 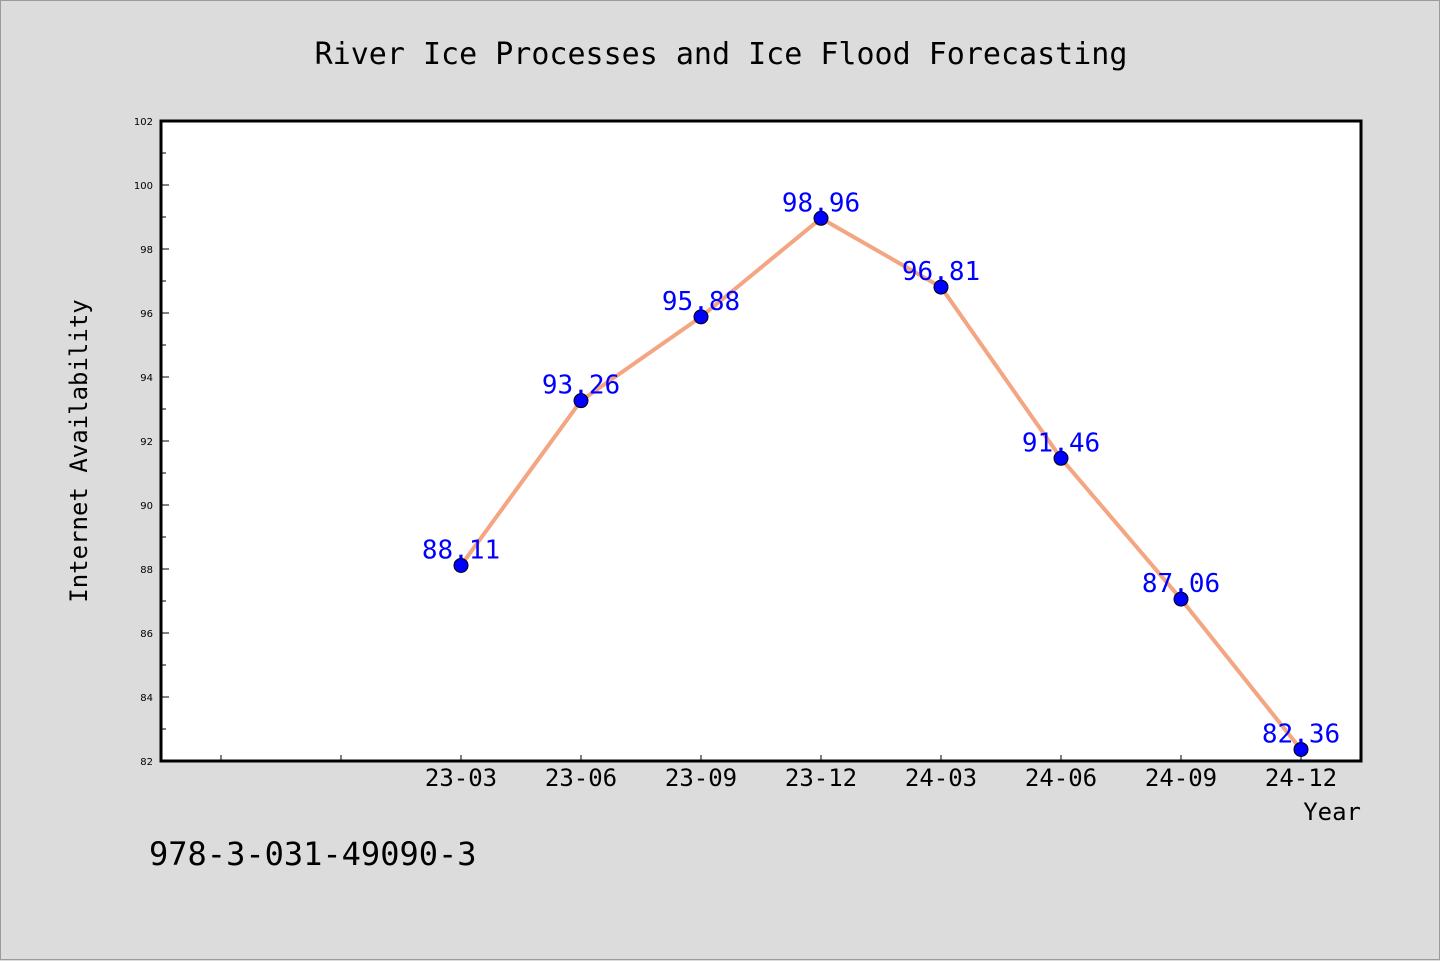 What do you see at coordinates (1061, 443) in the screenshot?
I see `data-label: 91.46` at bounding box center [1061, 443].